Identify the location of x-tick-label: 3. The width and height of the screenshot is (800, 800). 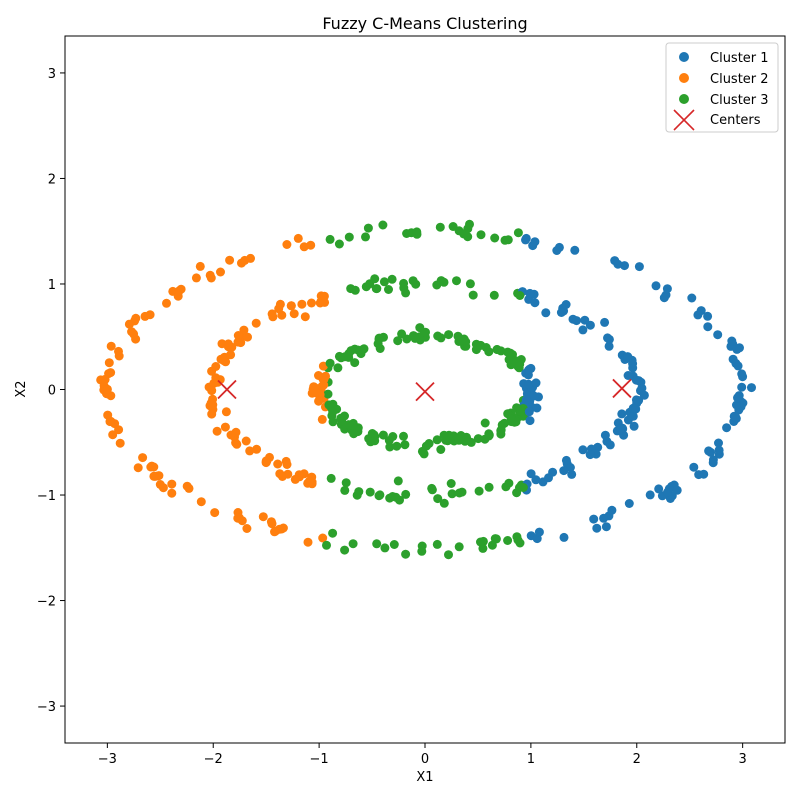
(743, 759).